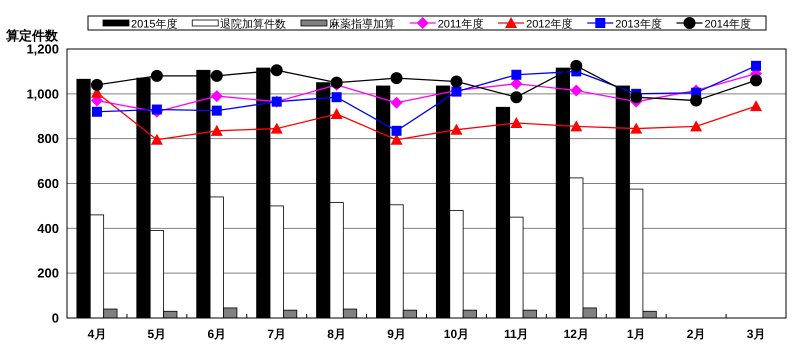 The image size is (800, 350). What do you see at coordinates (276, 334) in the screenshot?
I see `x-tick-label: 7月` at bounding box center [276, 334].